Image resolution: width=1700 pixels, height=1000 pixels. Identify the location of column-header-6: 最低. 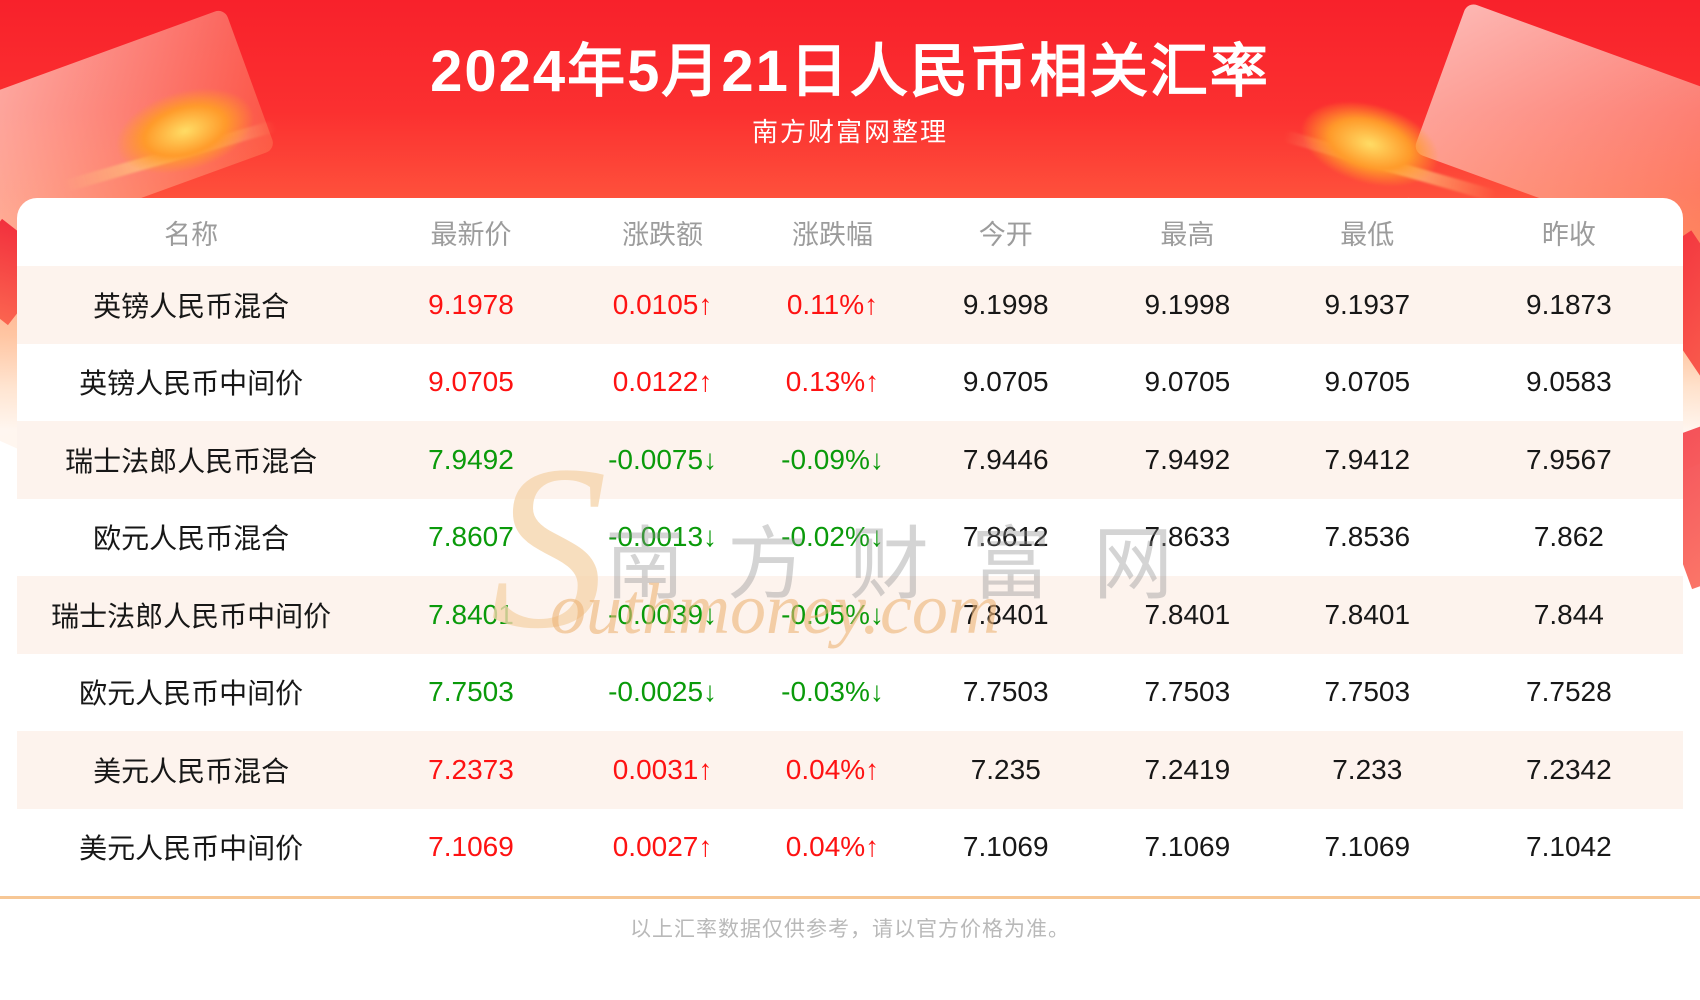
(1367, 234).